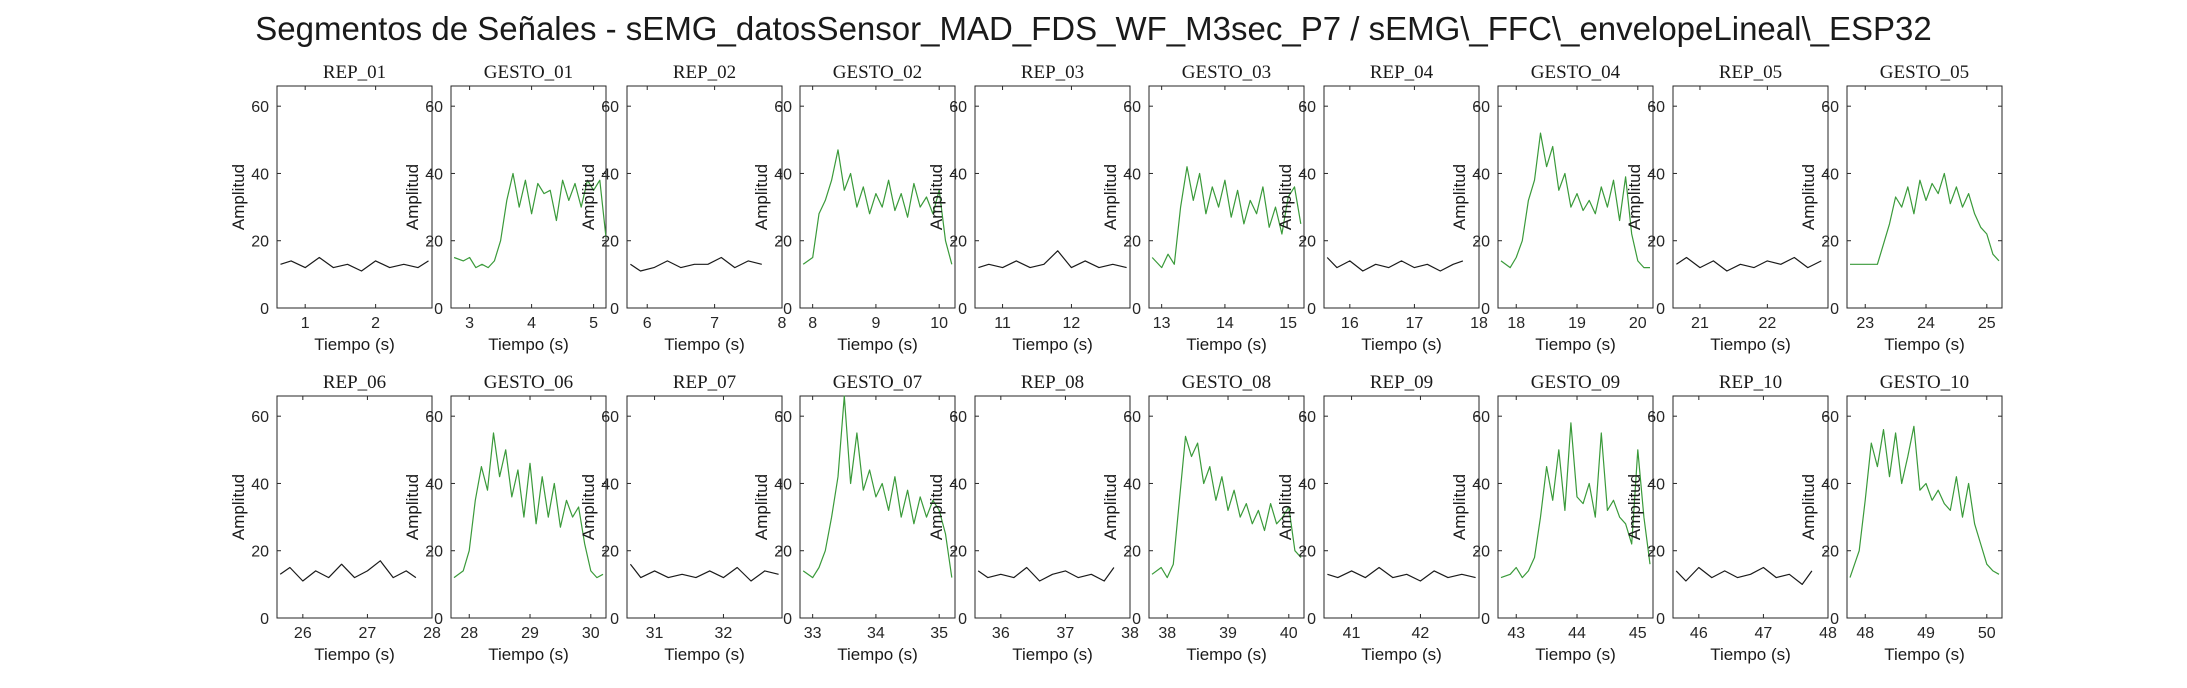 The image size is (2187, 688). What do you see at coordinates (1033, 518) in the screenshot?
I see `subplot: REP_08 0 20 40 60 36 37 38 Tiempo (s) Amplitud` at bounding box center [1033, 518].